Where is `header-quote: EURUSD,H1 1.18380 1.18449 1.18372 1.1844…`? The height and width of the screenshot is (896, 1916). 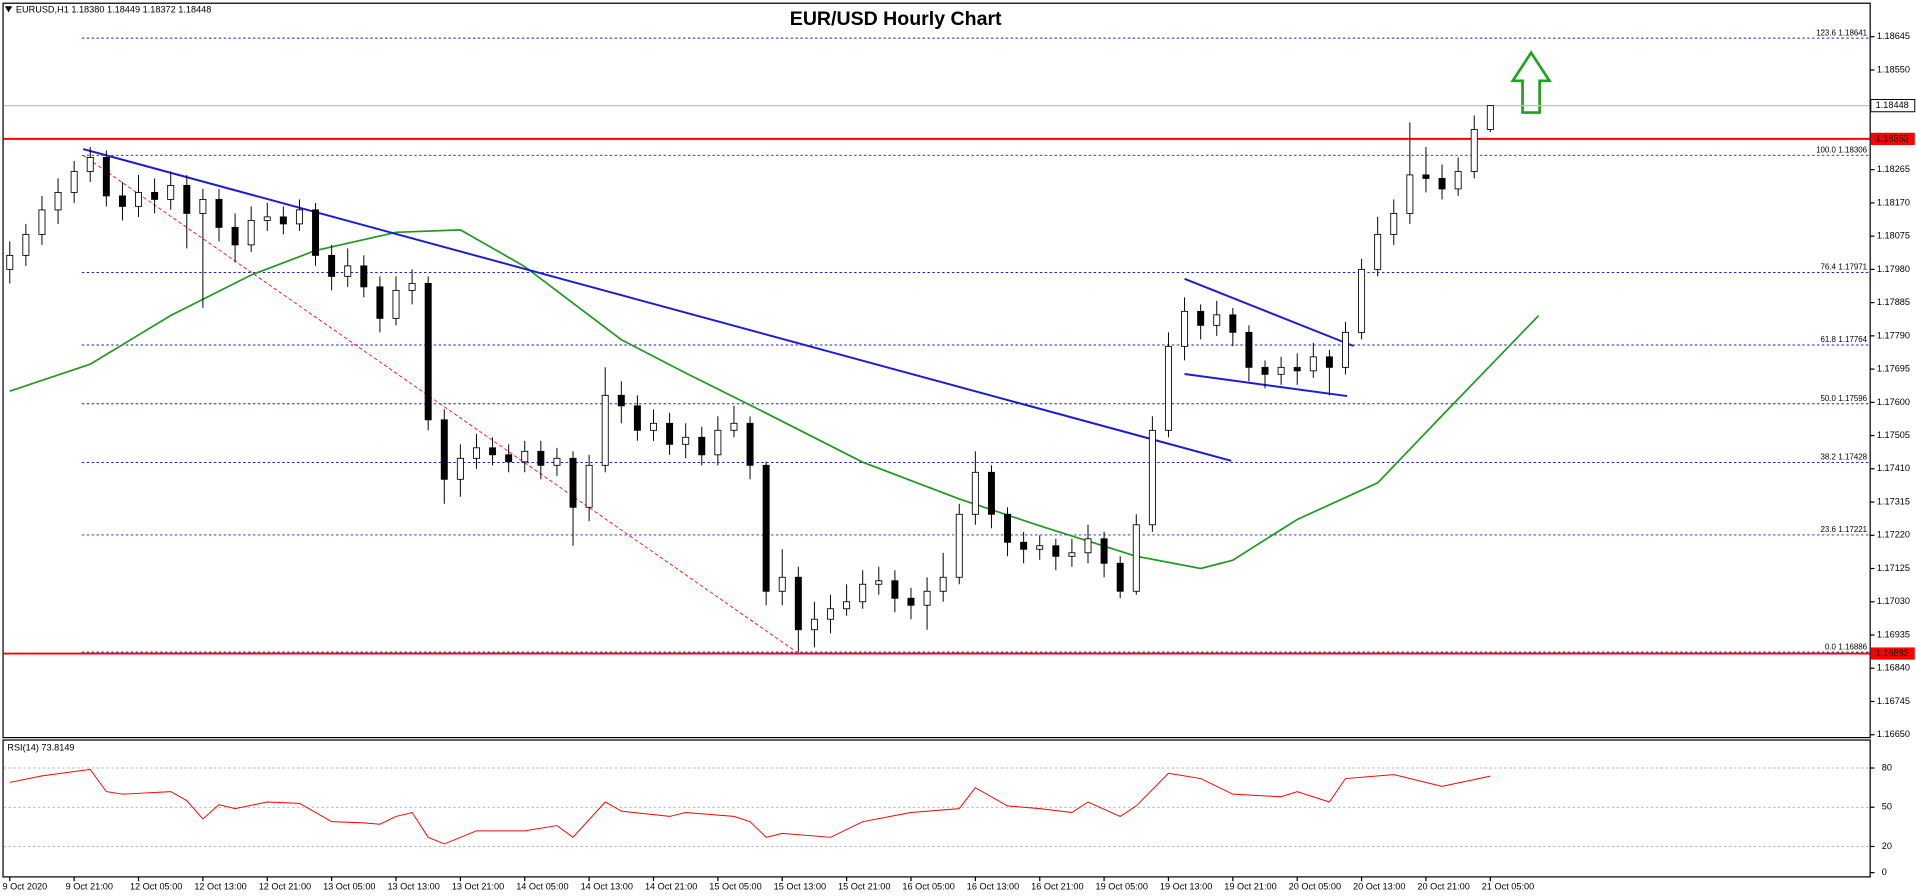 header-quote: EURUSD,H1 1.18380 1.18449 1.18372 1.1844… is located at coordinates (113, 9).